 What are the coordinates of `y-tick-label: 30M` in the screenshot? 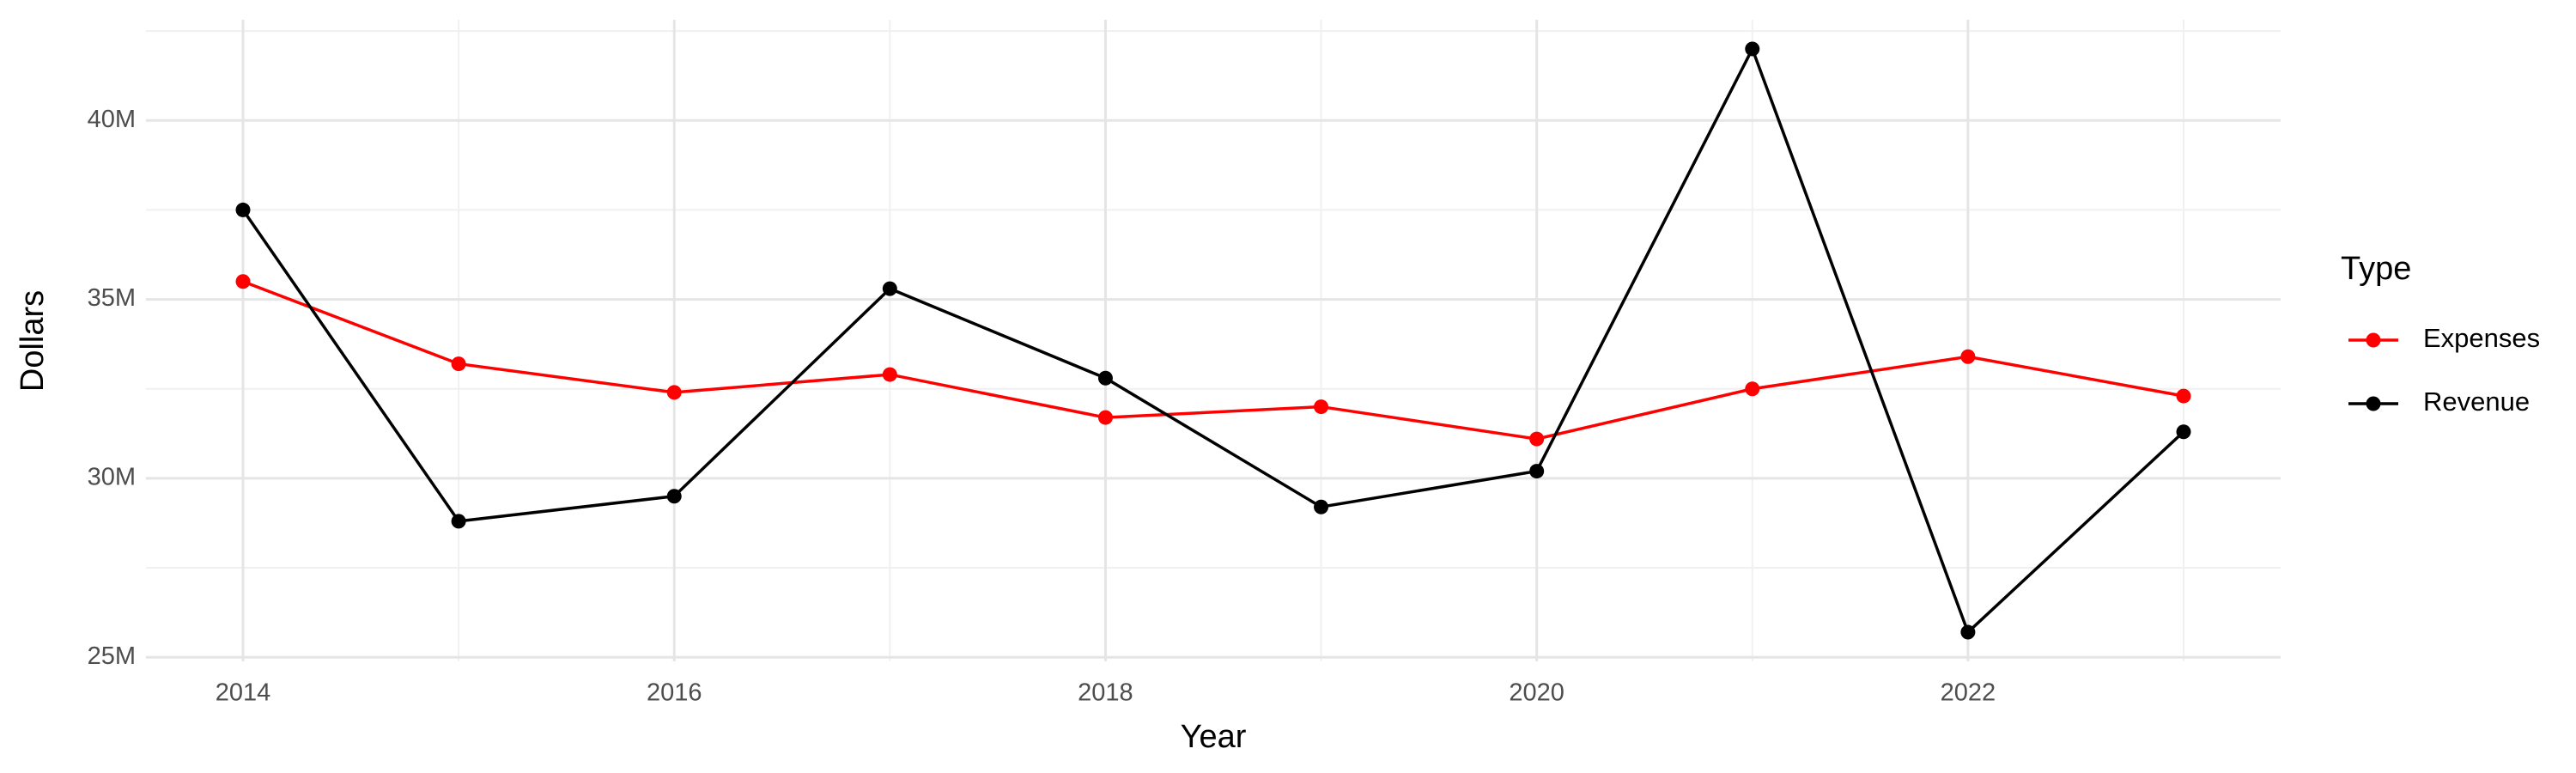 It's located at (112, 477).